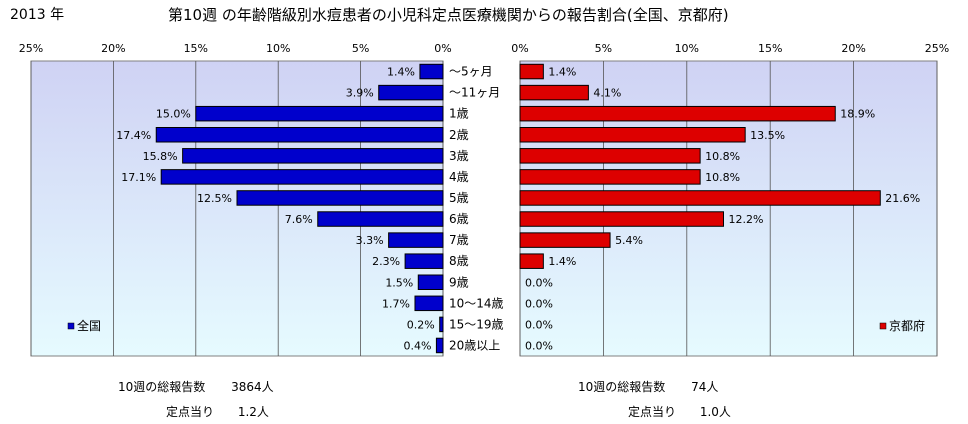 This screenshot has width=968, height=424. Describe the element at coordinates (715, 412) in the screenshot. I see `footer-right-per-value: 1.0人` at that location.